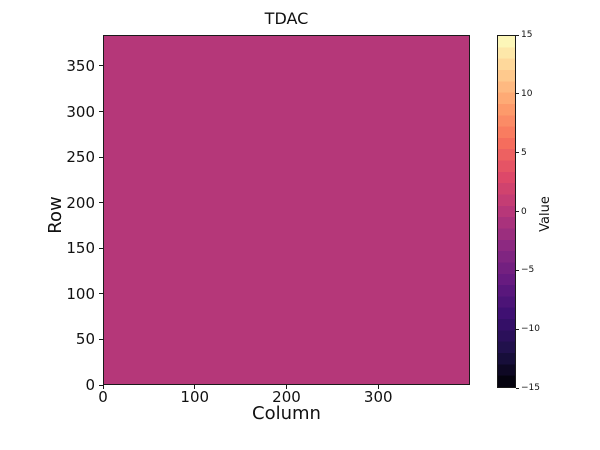 The height and width of the screenshot is (450, 600). Describe the element at coordinates (80, 202) in the screenshot. I see `y-tick-label: 200` at that location.